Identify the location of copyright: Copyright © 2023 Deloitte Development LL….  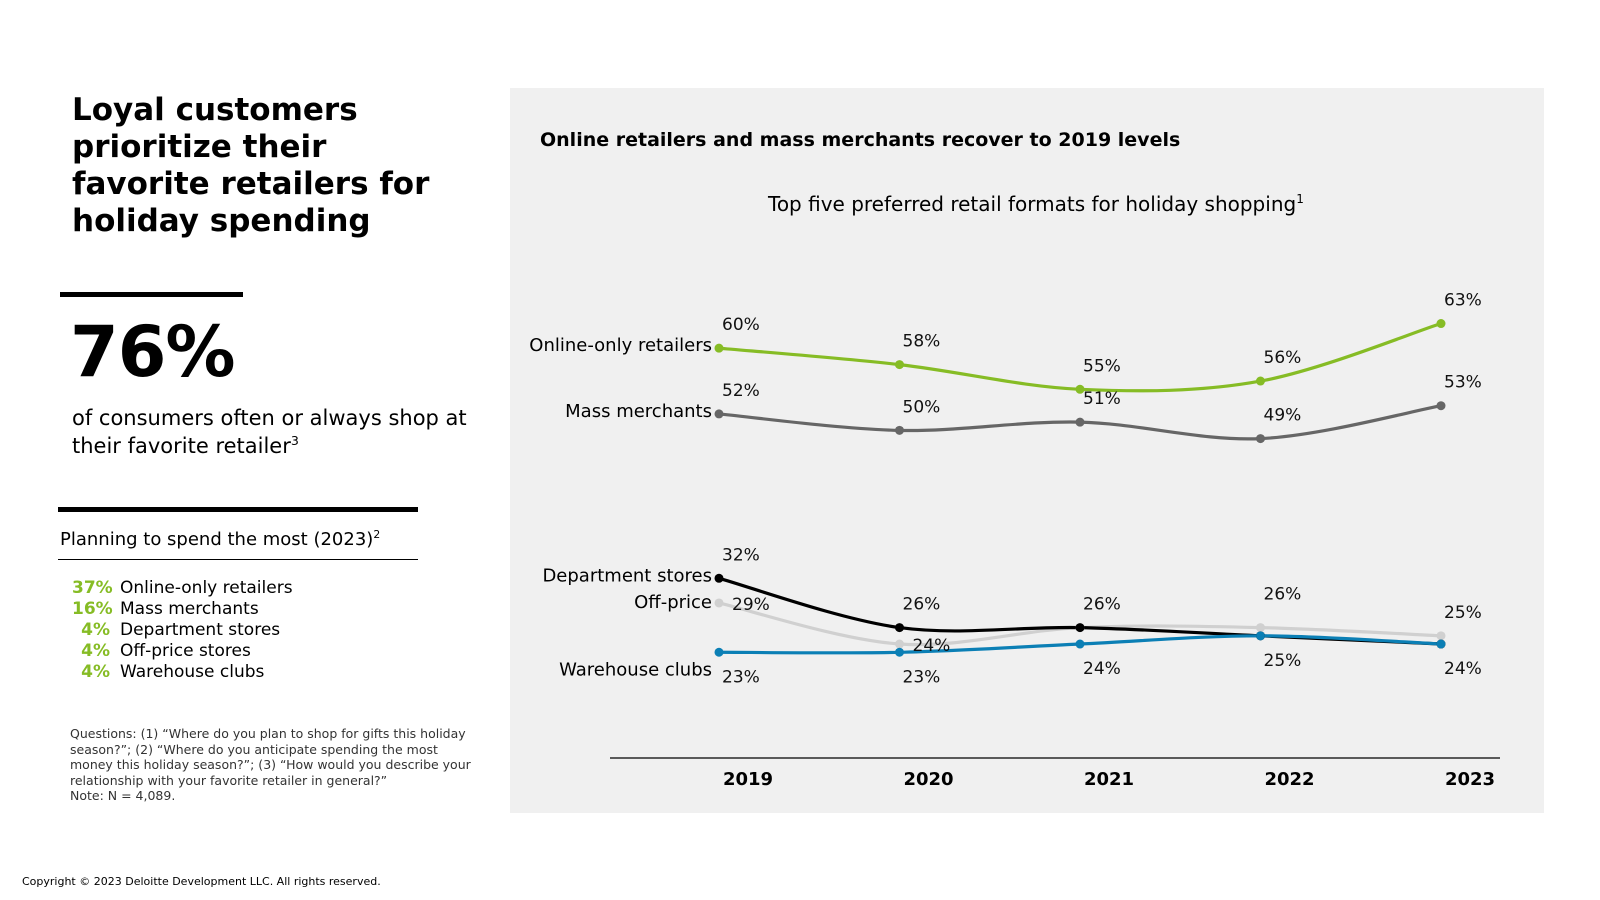
(201, 881).